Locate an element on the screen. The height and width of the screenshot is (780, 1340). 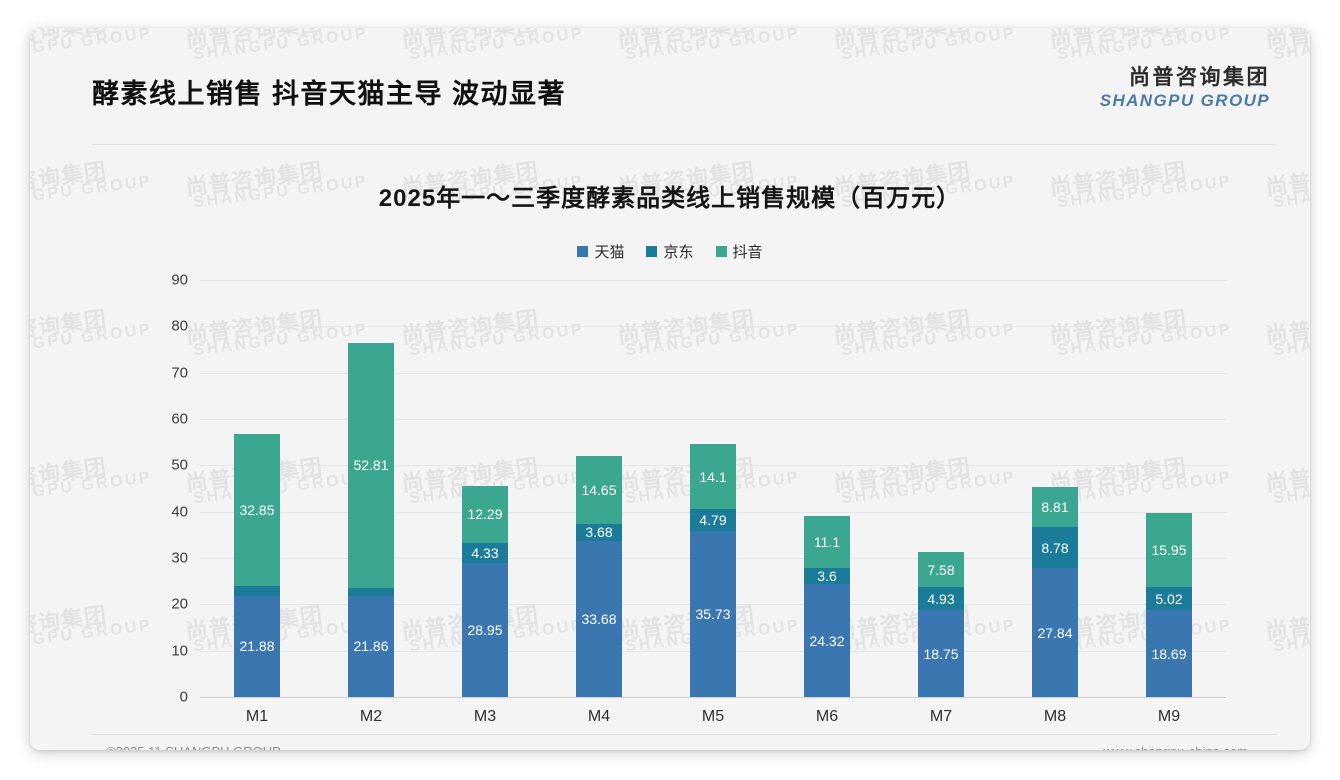
x-axis-tick-label: M8 is located at coordinates (1055, 716).